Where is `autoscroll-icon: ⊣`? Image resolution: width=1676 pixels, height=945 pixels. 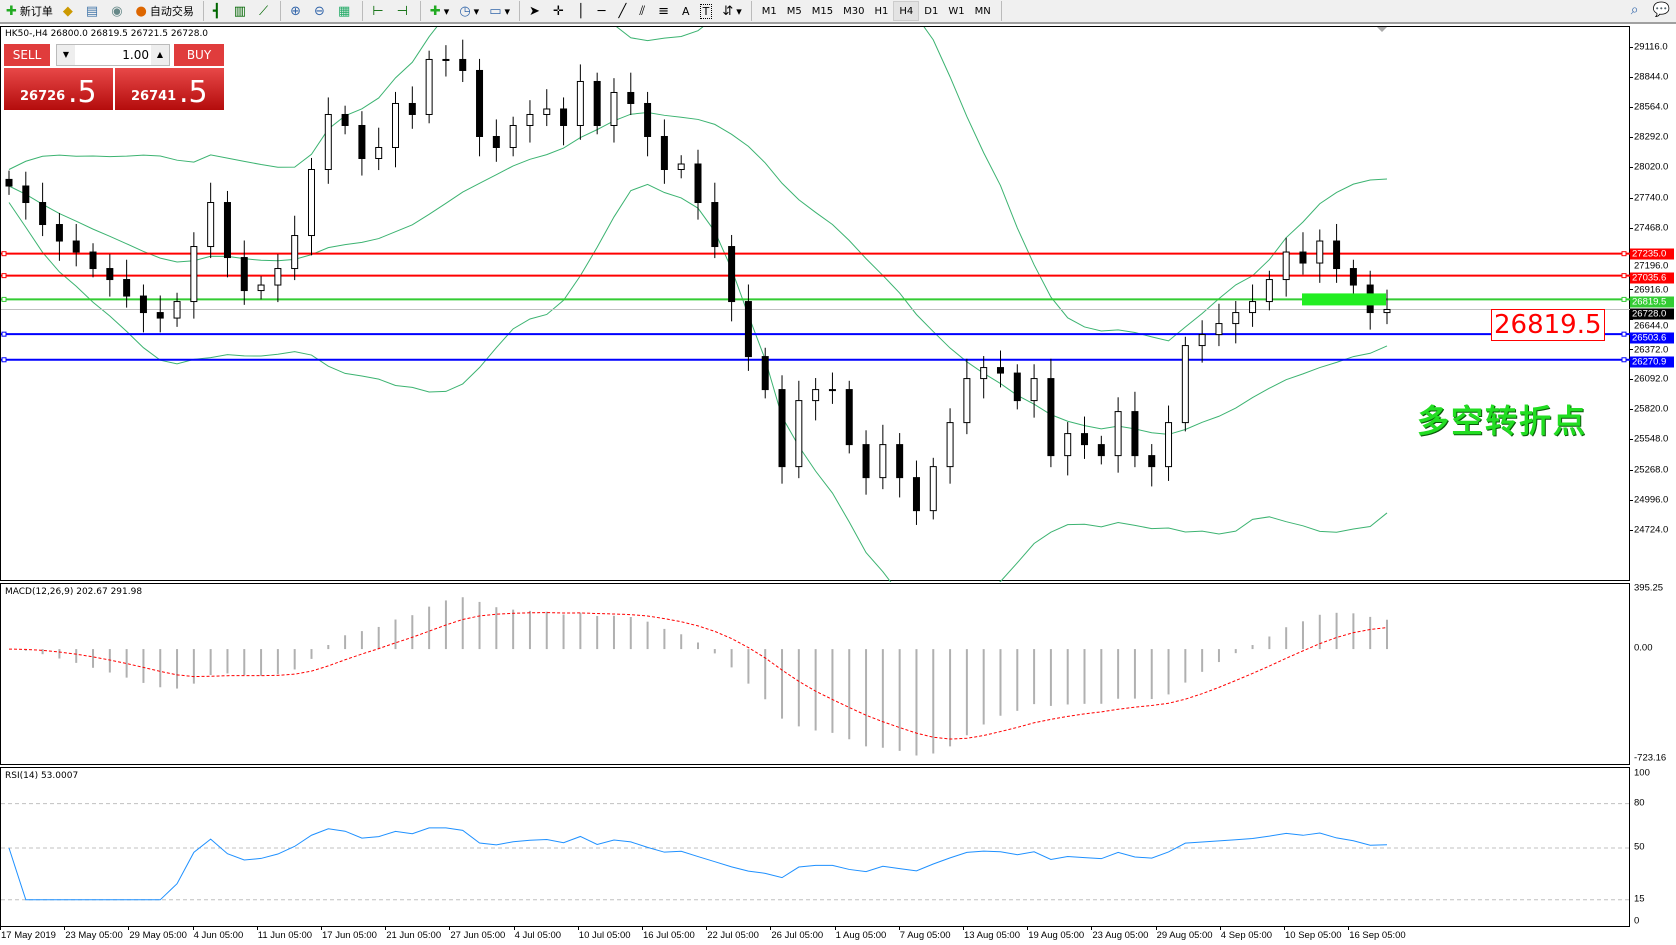
autoscroll-icon: ⊣ is located at coordinates (402, 11).